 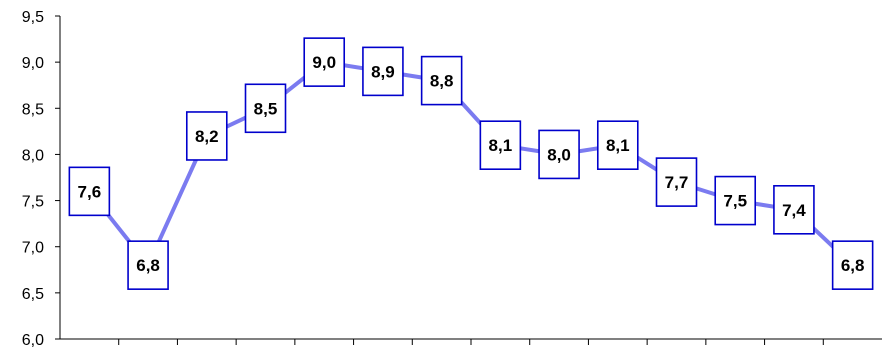 I want to click on data-label-text: 8,0, so click(x=559, y=154).